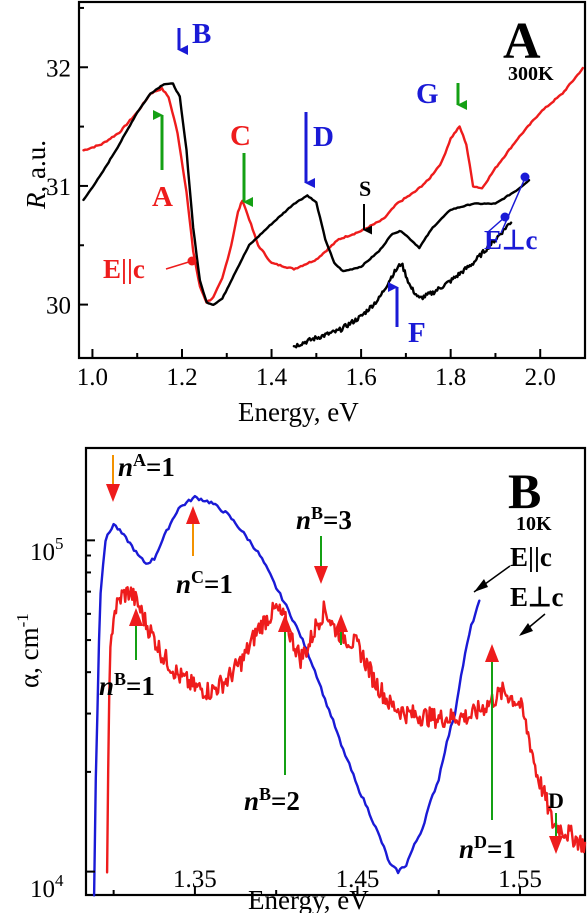 This screenshot has width=587, height=913. What do you see at coordinates (92, 377) in the screenshot?
I see `a-xtick-label: 1.0` at bounding box center [92, 377].